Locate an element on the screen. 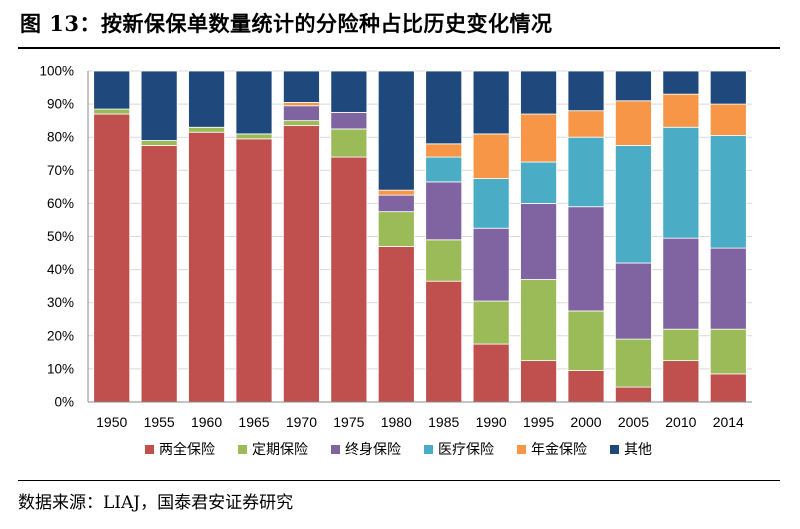 The height and width of the screenshot is (529, 800). legend-label: 终身保险 is located at coordinates (373, 450).